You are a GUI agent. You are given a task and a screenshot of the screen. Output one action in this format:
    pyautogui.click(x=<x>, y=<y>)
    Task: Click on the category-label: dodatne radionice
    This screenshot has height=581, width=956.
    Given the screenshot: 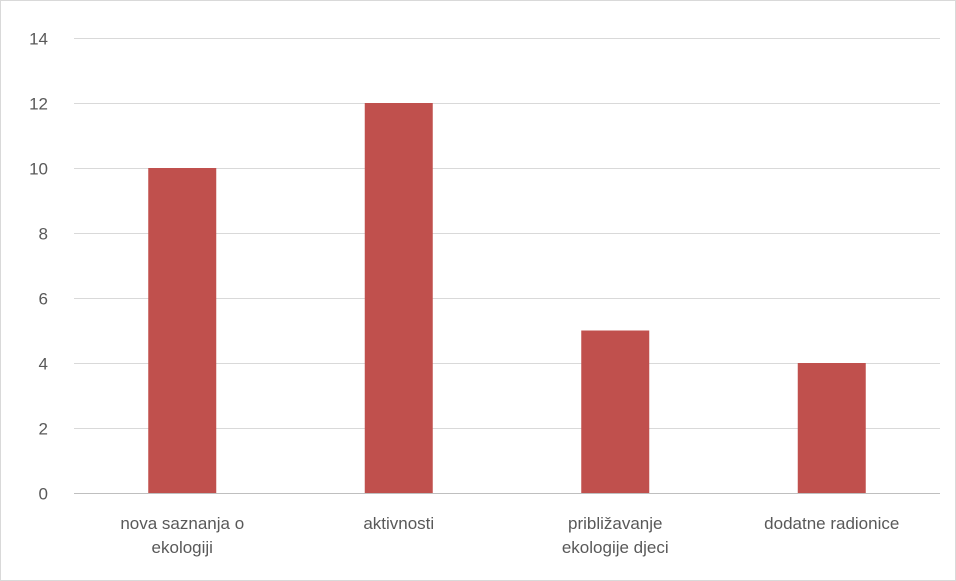 What is the action you would take?
    pyautogui.click(x=831, y=523)
    